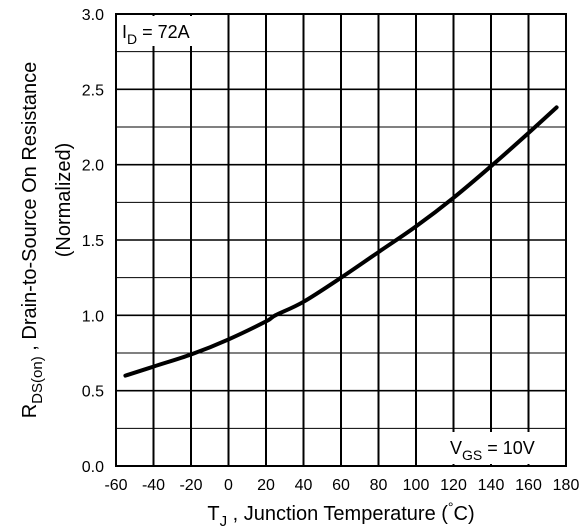 Image resolution: width=588 pixels, height=532 pixels. Describe the element at coordinates (566, 485) in the screenshot. I see `x-tick-label: 180` at that location.